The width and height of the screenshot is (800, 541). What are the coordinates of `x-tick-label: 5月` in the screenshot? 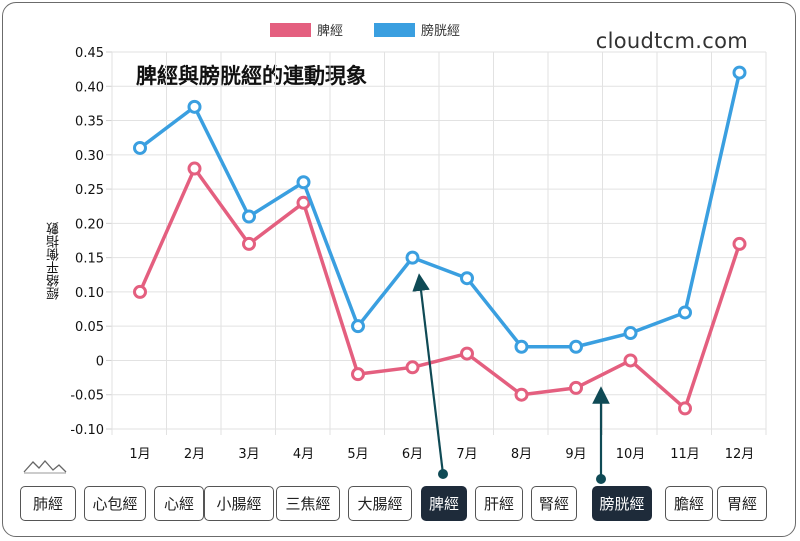 It's located at (357, 454).